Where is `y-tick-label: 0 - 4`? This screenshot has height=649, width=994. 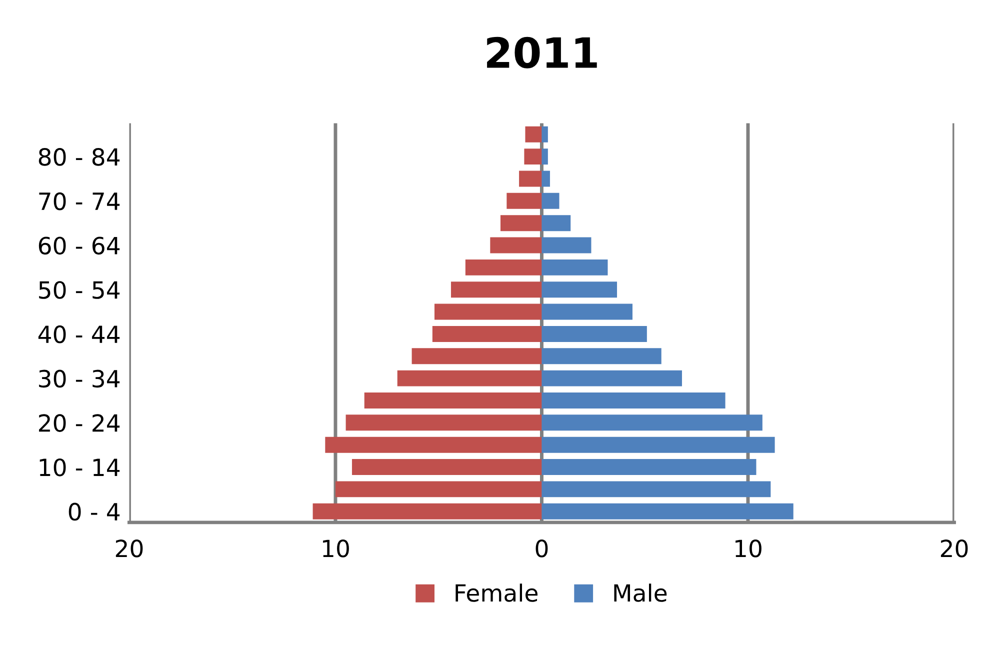
y-tick-label: 0 - 4 is located at coordinates (94, 511).